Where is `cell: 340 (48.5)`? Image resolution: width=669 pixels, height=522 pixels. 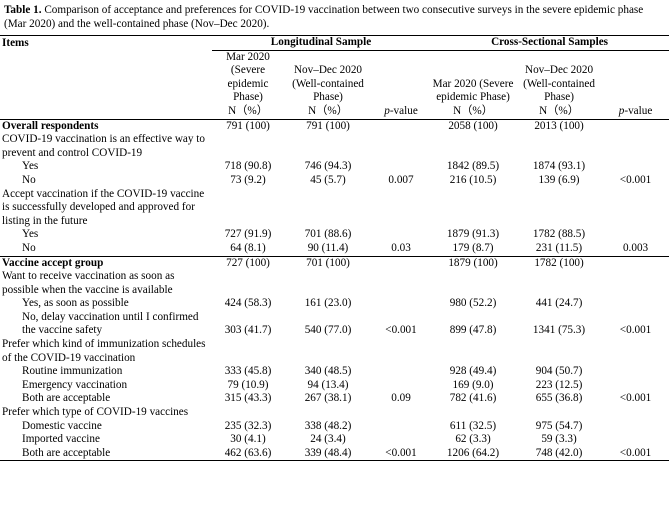
cell: 340 (48.5) is located at coordinates (328, 371).